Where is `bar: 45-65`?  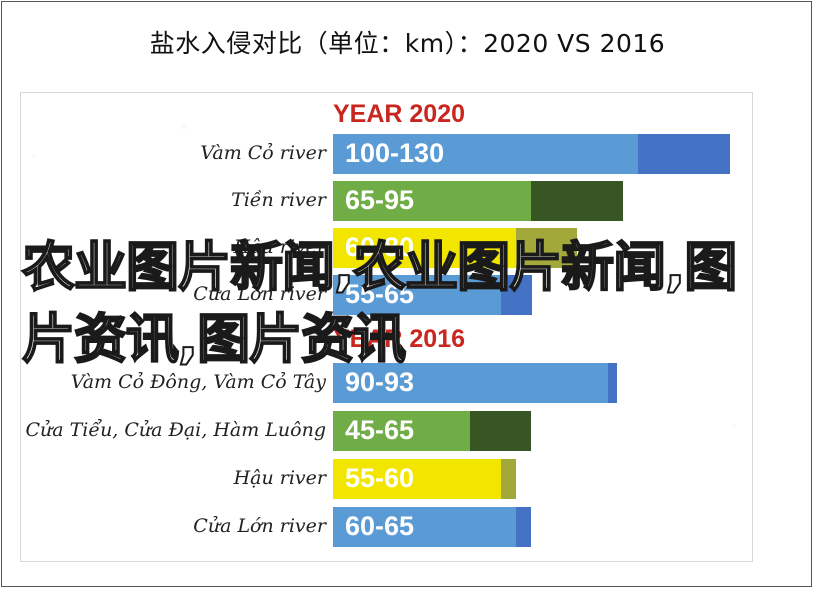
bar: 45-65 is located at coordinates (432, 431).